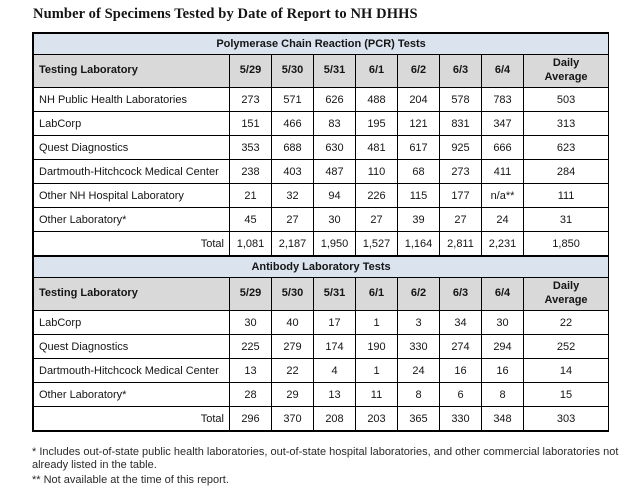  What do you see at coordinates (334, 346) in the screenshot?
I see `value-cell: 174` at bounding box center [334, 346].